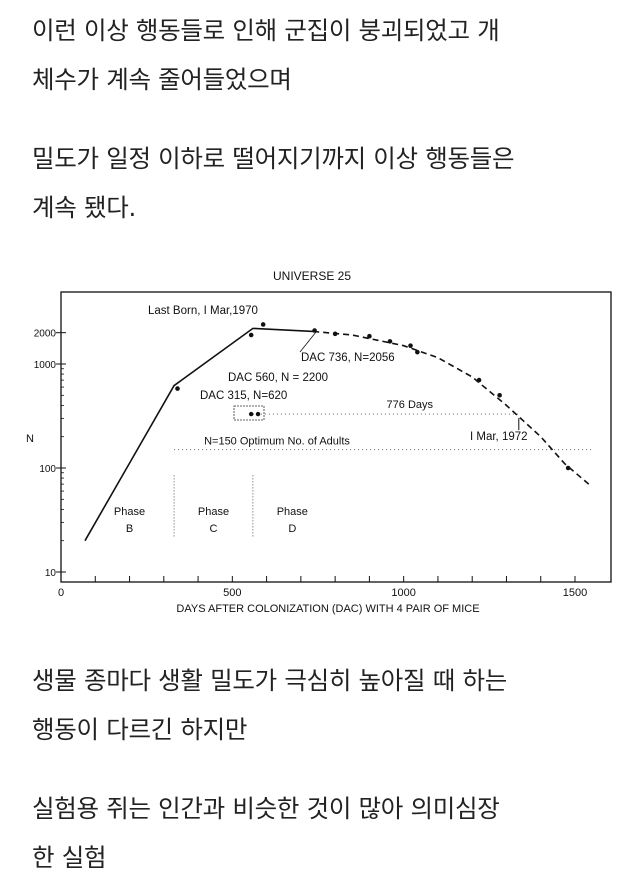 Image resolution: width=640 pixels, height=892 pixels. I want to click on annotation: DAC 560, N = 2200, so click(278, 378).